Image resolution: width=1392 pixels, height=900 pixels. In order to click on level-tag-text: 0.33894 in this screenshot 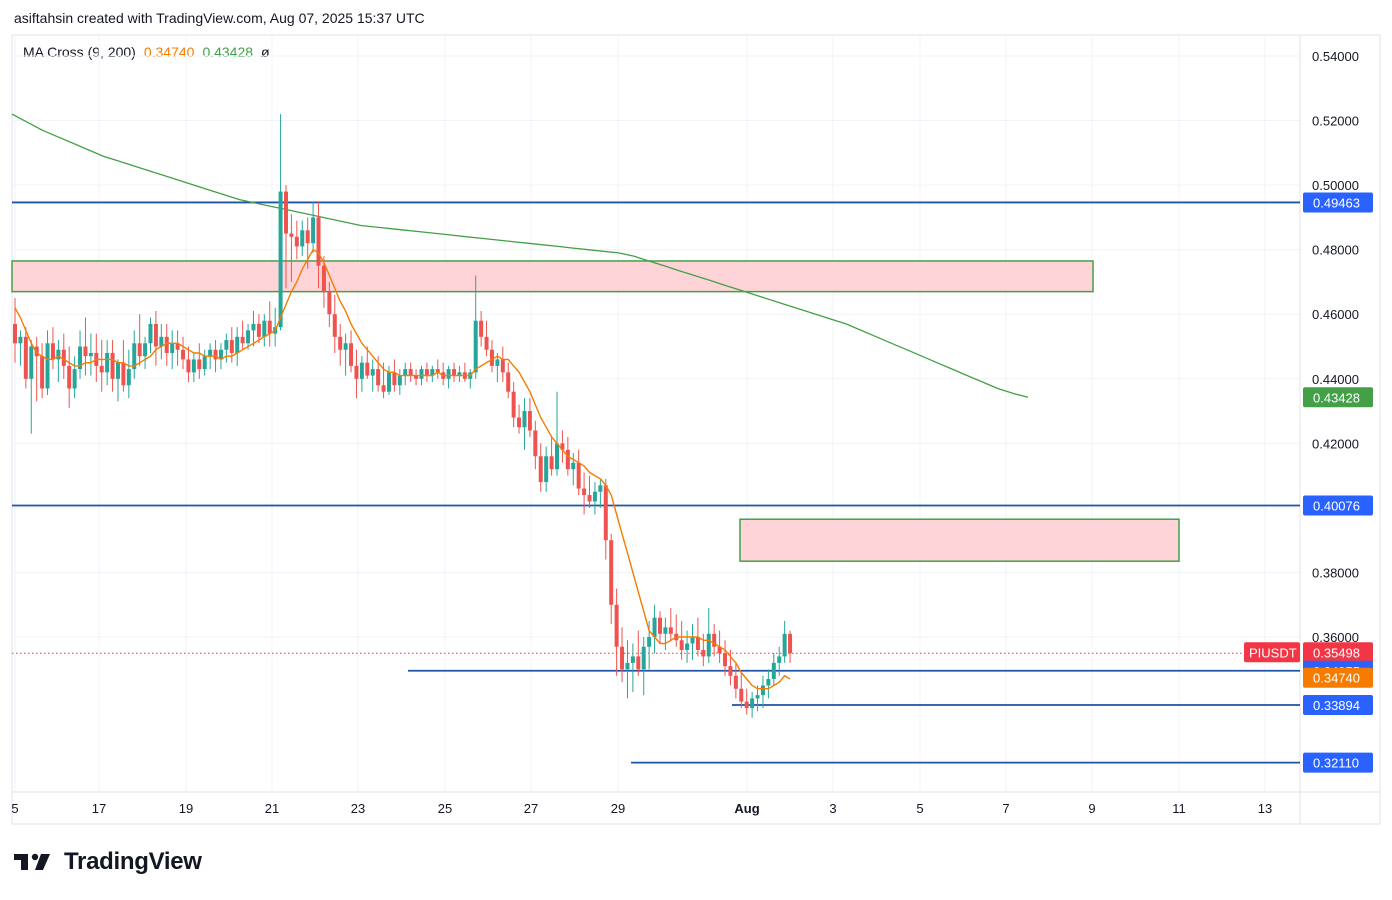, I will do `click(1336, 705)`.